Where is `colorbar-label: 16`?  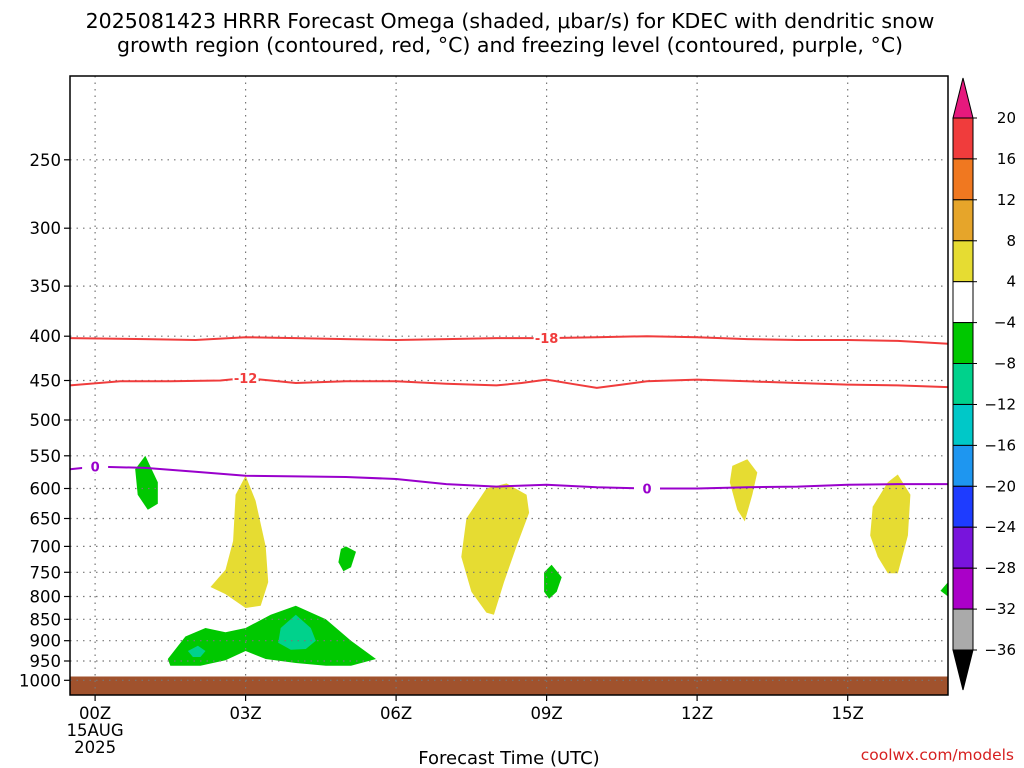 colorbar-label: 16 is located at coordinates (1006, 159).